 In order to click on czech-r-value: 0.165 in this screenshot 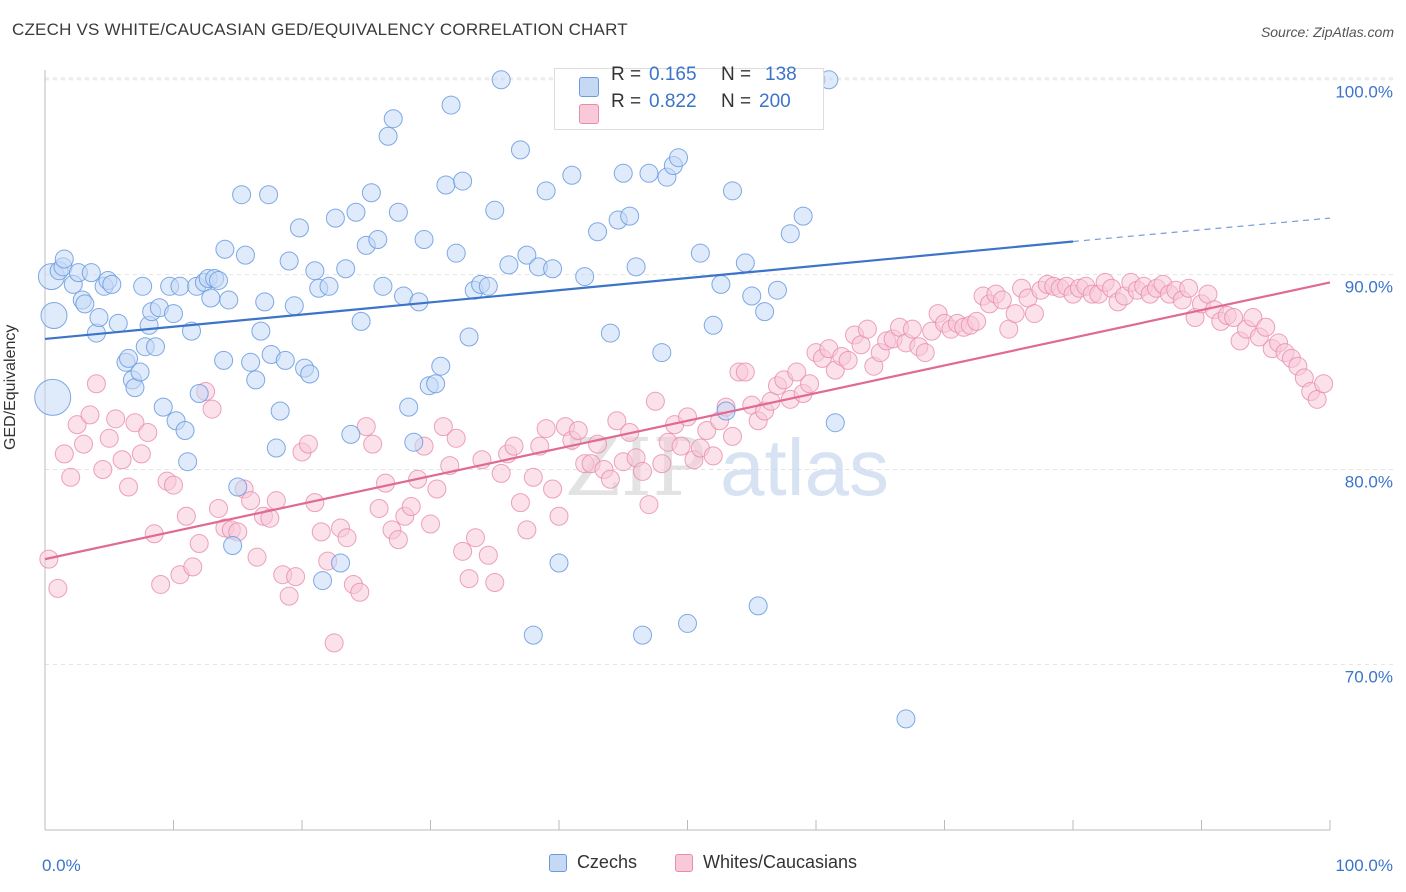, I will do `click(673, 74)`.